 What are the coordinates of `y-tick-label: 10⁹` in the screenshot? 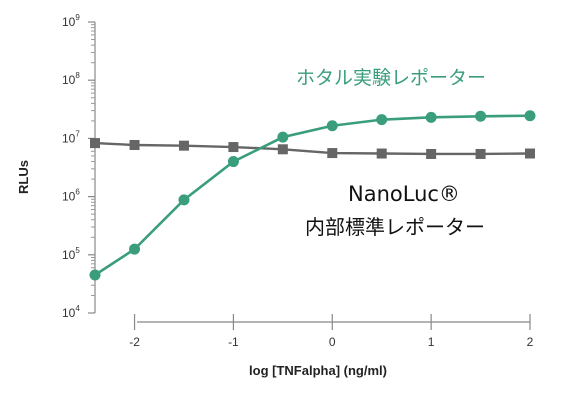 It's located at (71, 21).